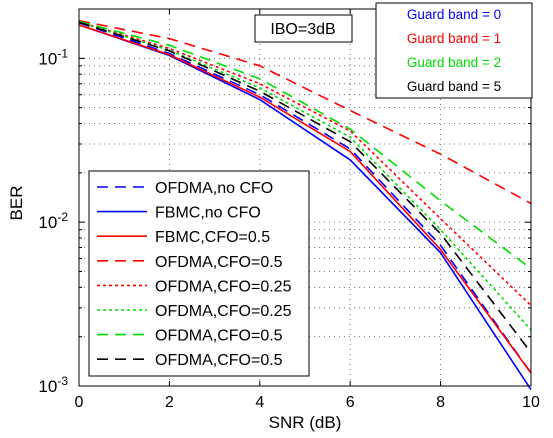  I want to click on legend-label: FBMC,no CFO, so click(208, 213).